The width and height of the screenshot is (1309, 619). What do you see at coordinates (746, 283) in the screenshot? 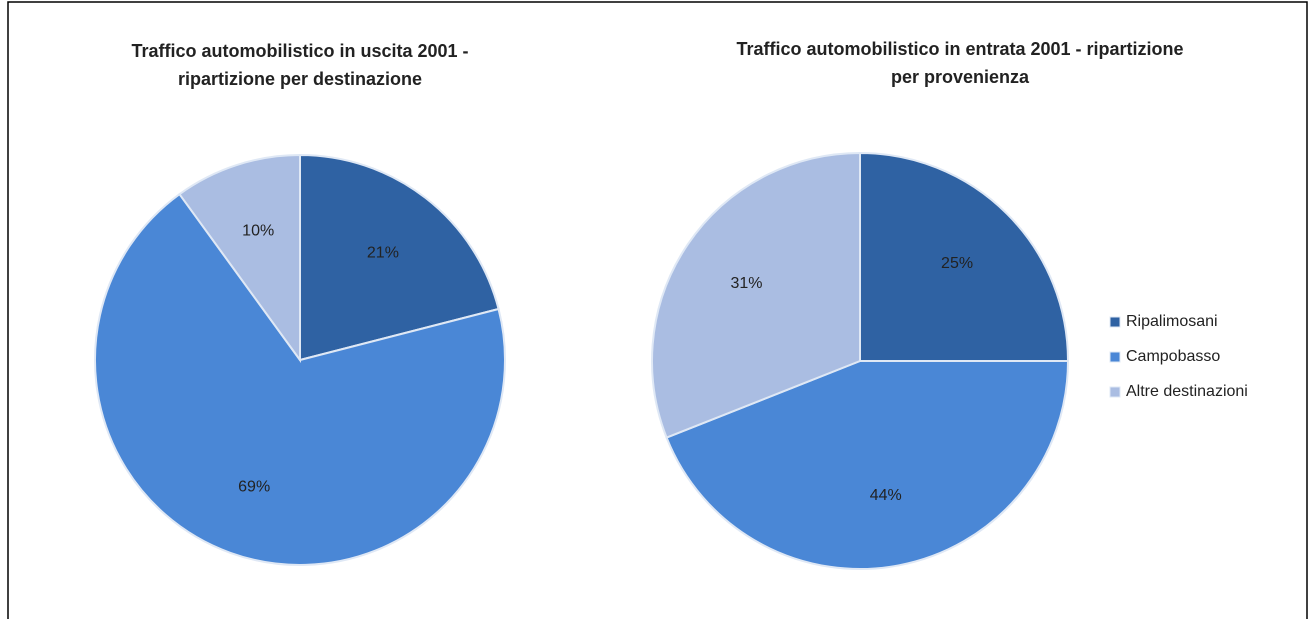
I see `data-label: 31%` at bounding box center [746, 283].